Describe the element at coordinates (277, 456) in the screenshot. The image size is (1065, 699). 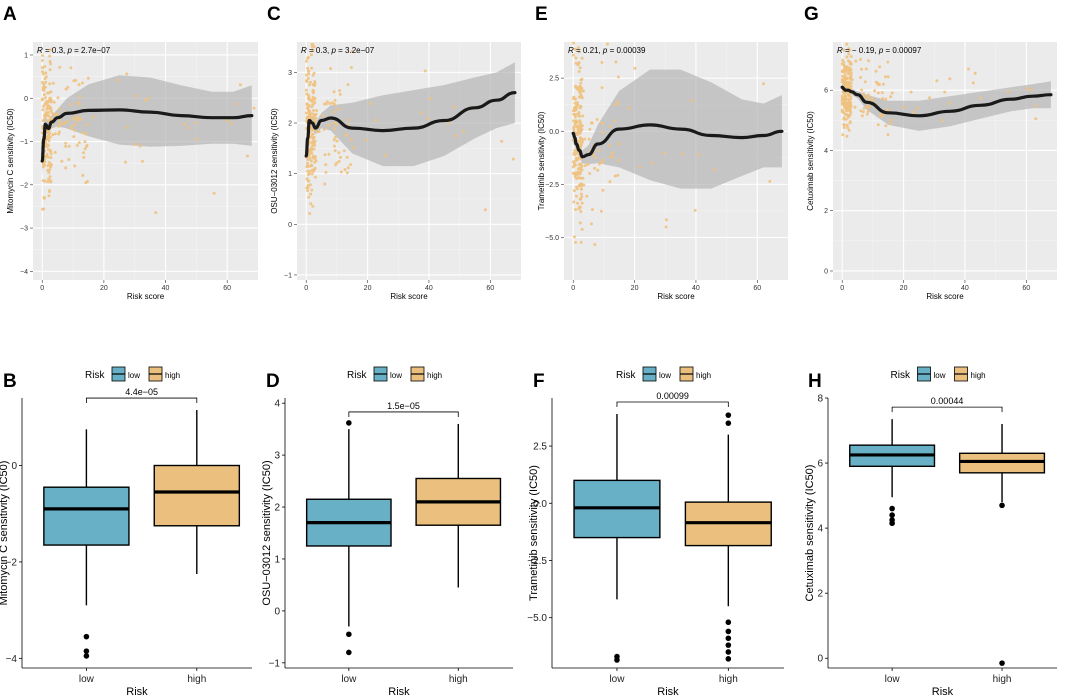
I see `y-tick-label: 3` at that location.